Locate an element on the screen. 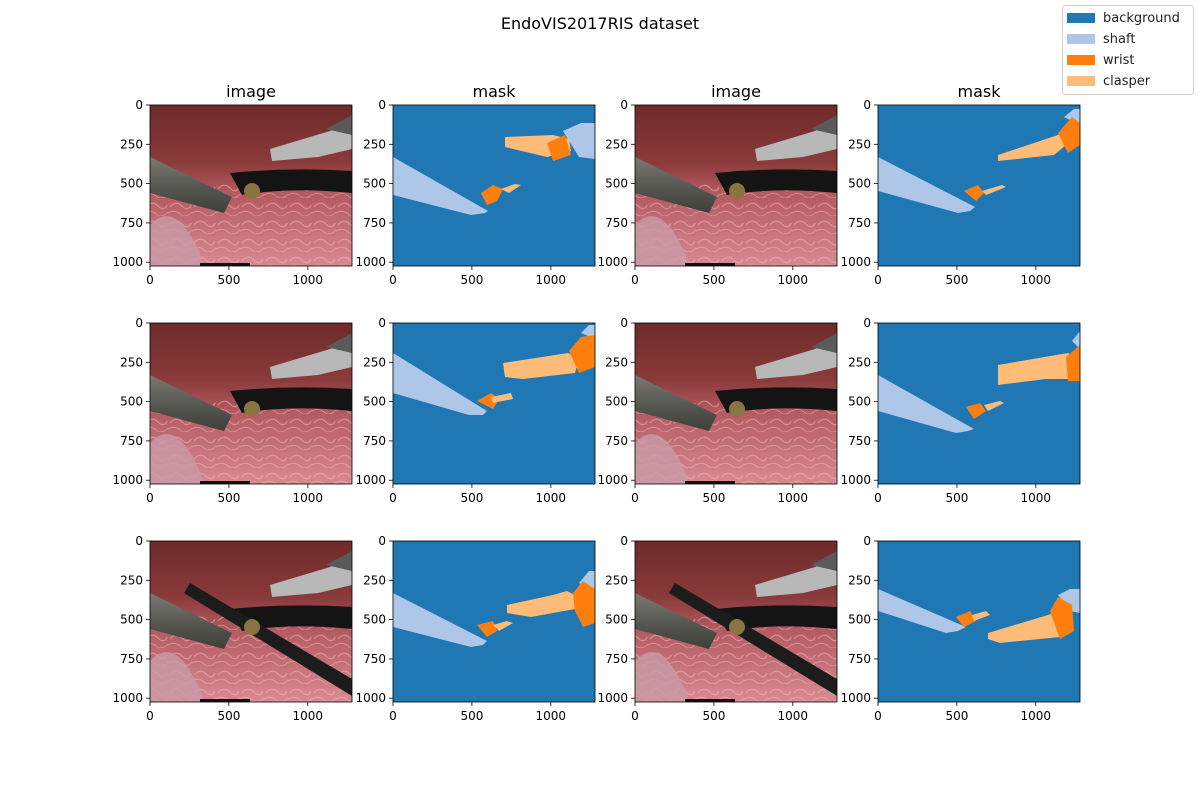 The height and width of the screenshot is (800, 1200). legend-label-clasper: clasper is located at coordinates (1127, 81).